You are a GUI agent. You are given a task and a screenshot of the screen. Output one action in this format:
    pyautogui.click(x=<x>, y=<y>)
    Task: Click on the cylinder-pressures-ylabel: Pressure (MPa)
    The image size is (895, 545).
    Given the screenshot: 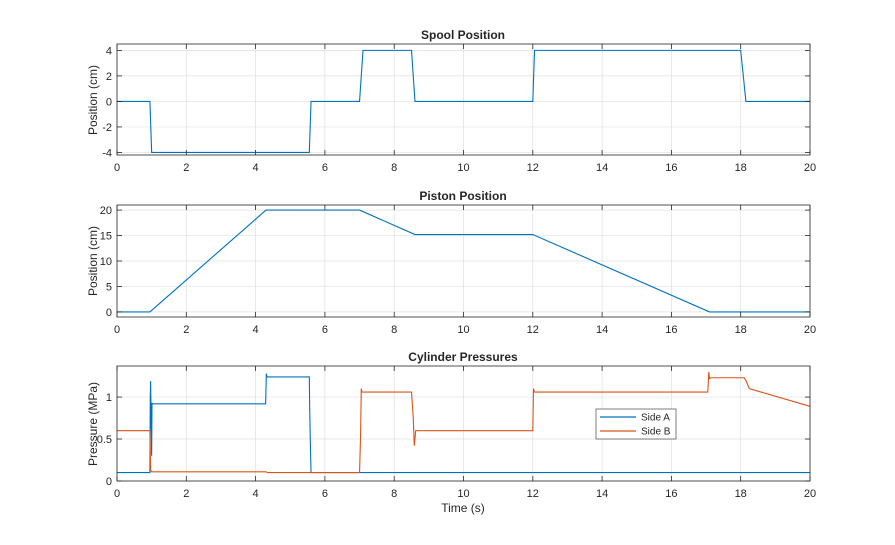 What is the action you would take?
    pyautogui.click(x=93, y=424)
    